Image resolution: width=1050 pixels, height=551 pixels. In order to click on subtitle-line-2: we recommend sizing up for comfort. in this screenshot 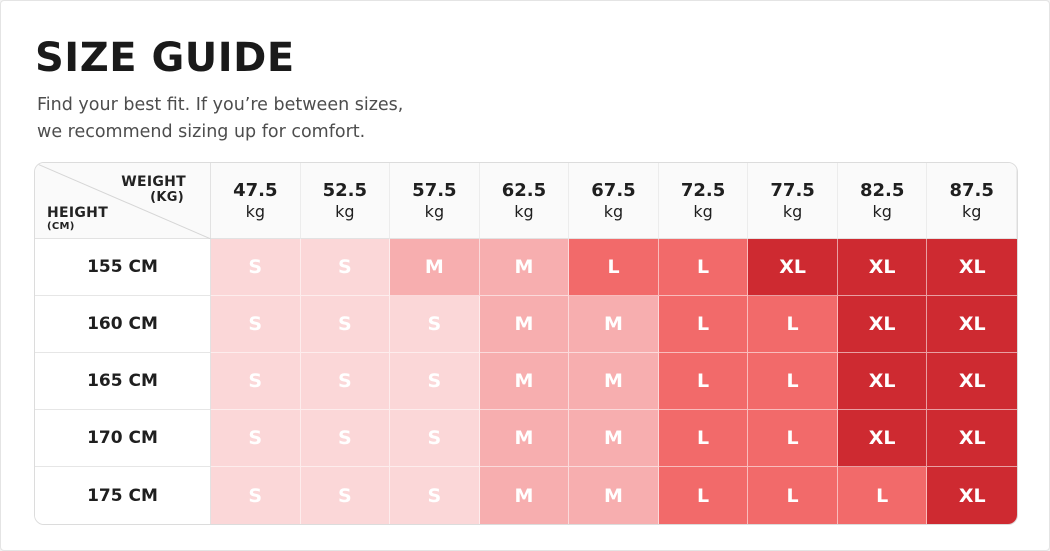, I will do `click(201, 132)`.